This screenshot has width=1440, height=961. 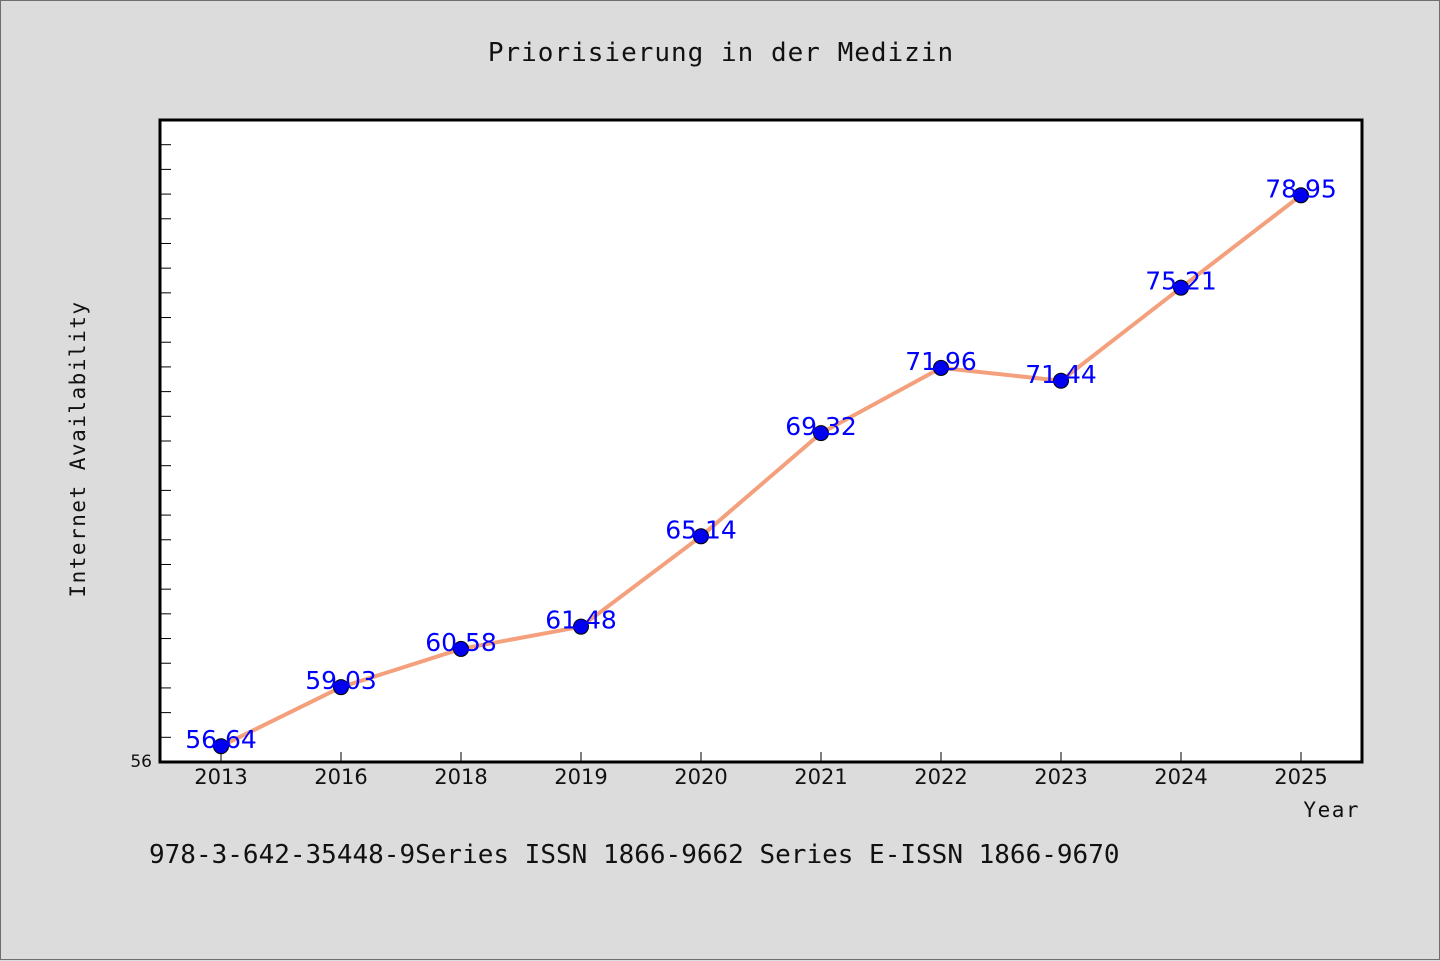 I want to click on data-label: 59.03, so click(x=341, y=680).